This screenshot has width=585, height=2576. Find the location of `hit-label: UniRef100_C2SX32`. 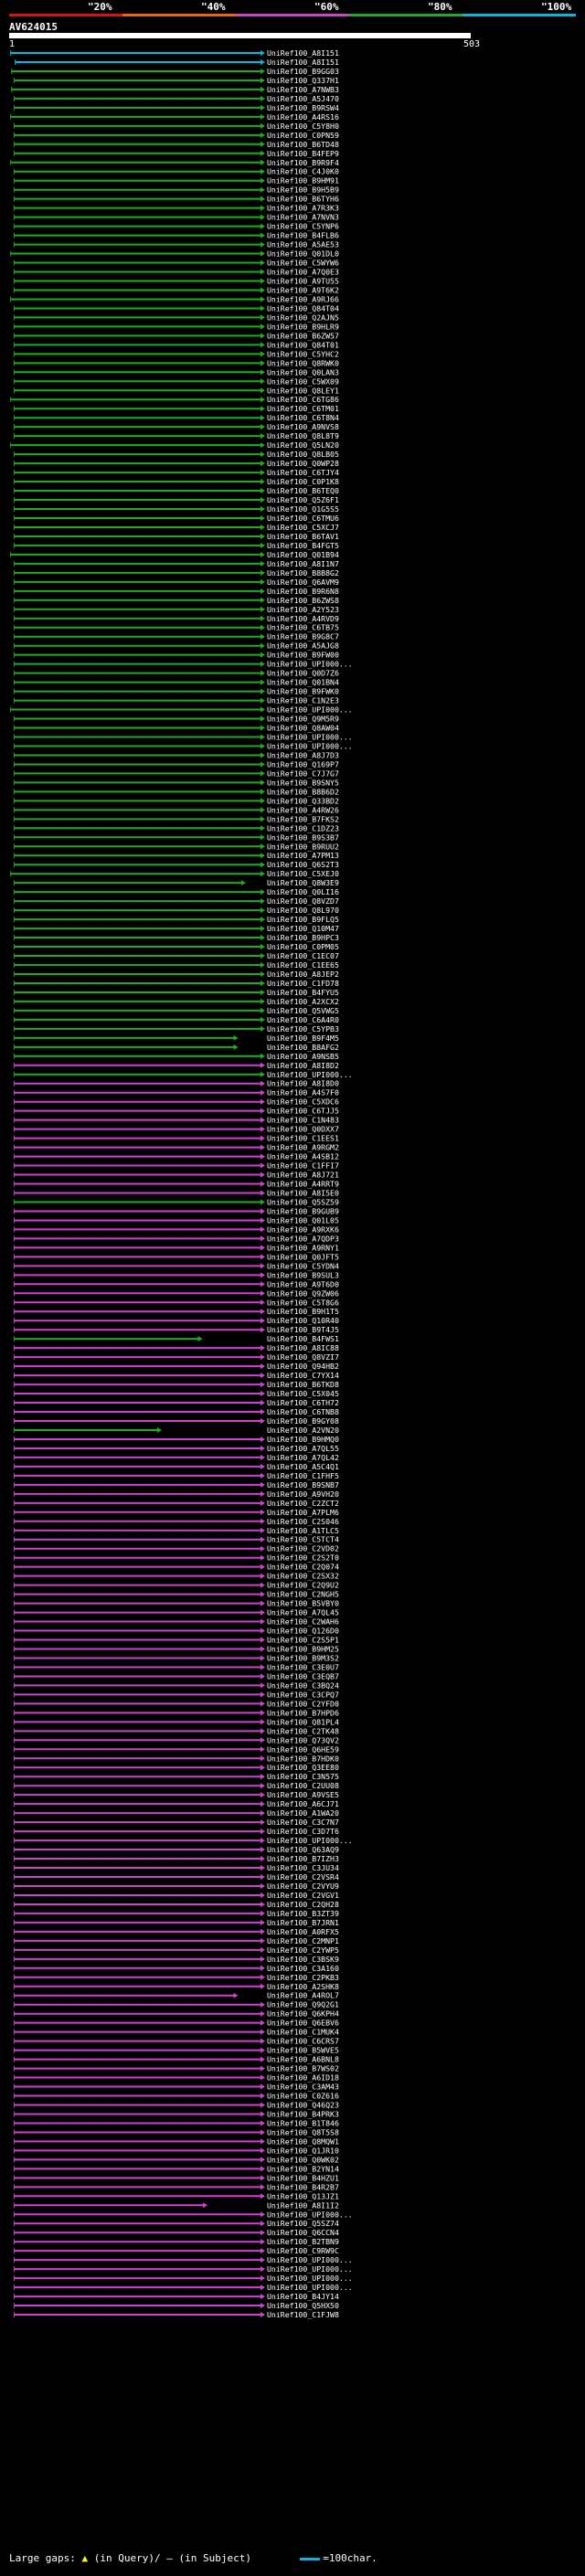

hit-label: UniRef100_C2SX32 is located at coordinates (303, 1576).